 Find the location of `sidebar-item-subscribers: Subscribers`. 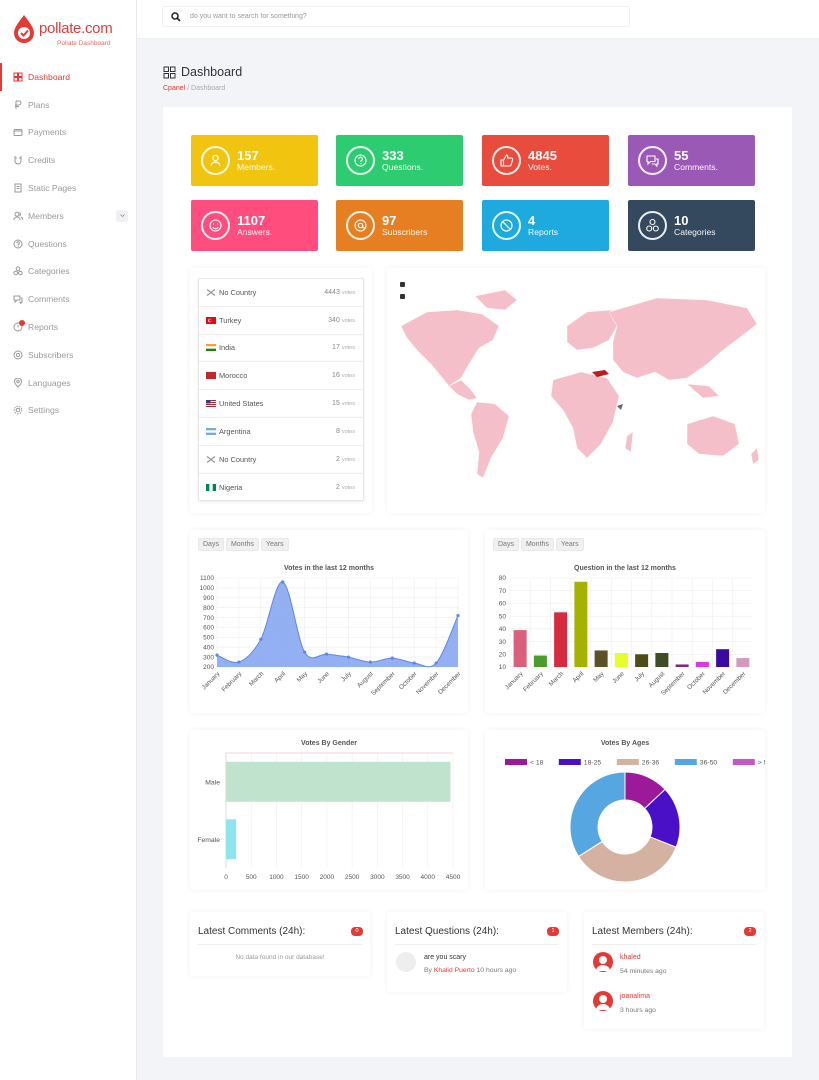

sidebar-item-subscribers: Subscribers is located at coordinates (68, 355).